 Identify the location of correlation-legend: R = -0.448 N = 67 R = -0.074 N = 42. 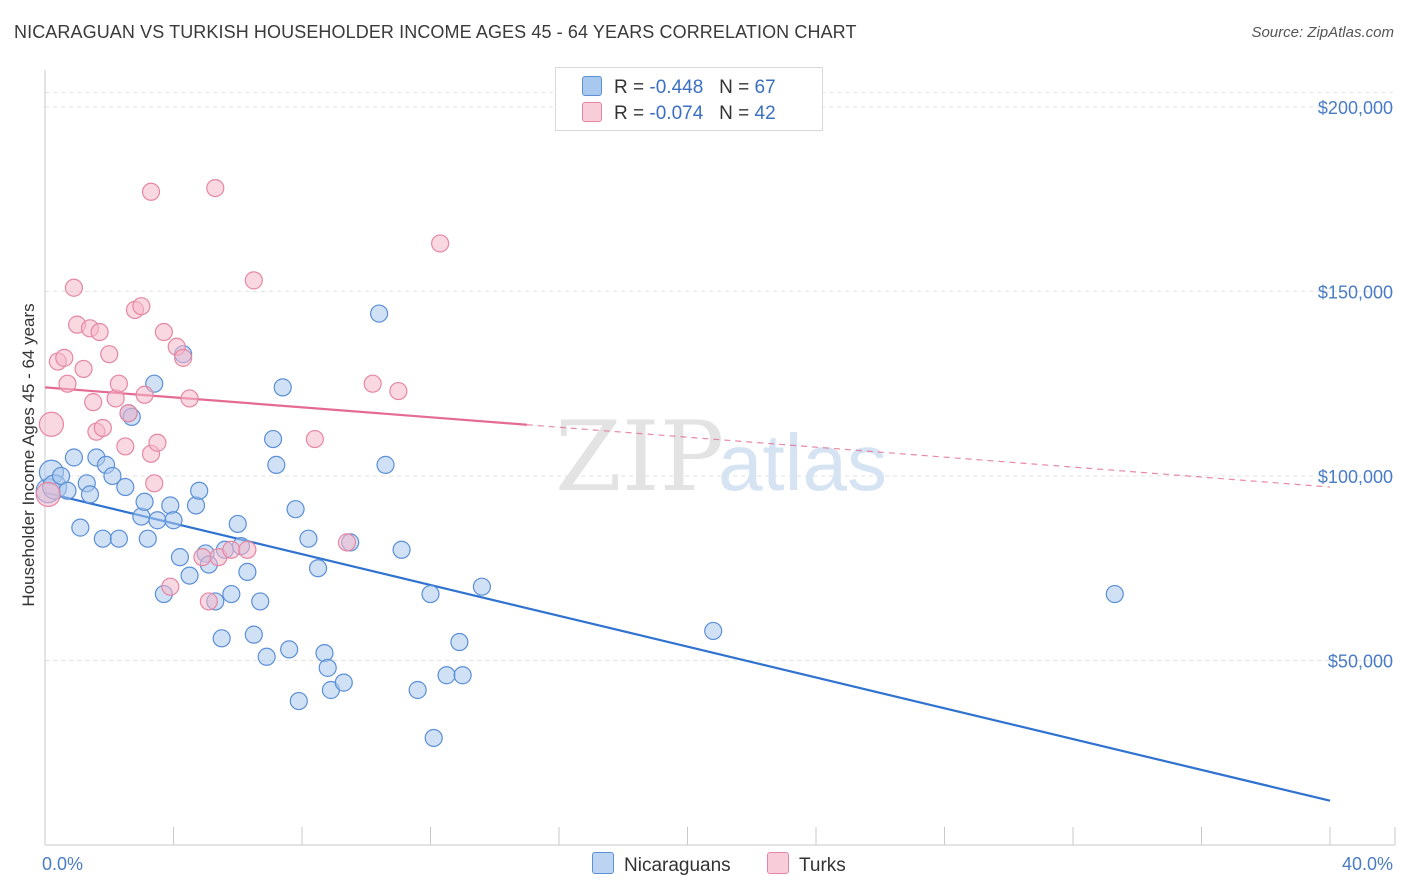
(689, 99).